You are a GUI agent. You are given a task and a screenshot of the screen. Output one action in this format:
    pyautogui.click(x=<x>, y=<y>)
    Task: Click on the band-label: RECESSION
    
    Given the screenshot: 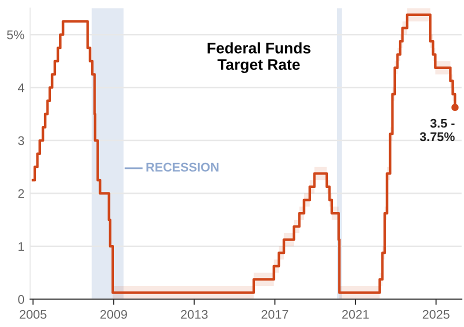 What is the action you would take?
    pyautogui.click(x=182, y=167)
    